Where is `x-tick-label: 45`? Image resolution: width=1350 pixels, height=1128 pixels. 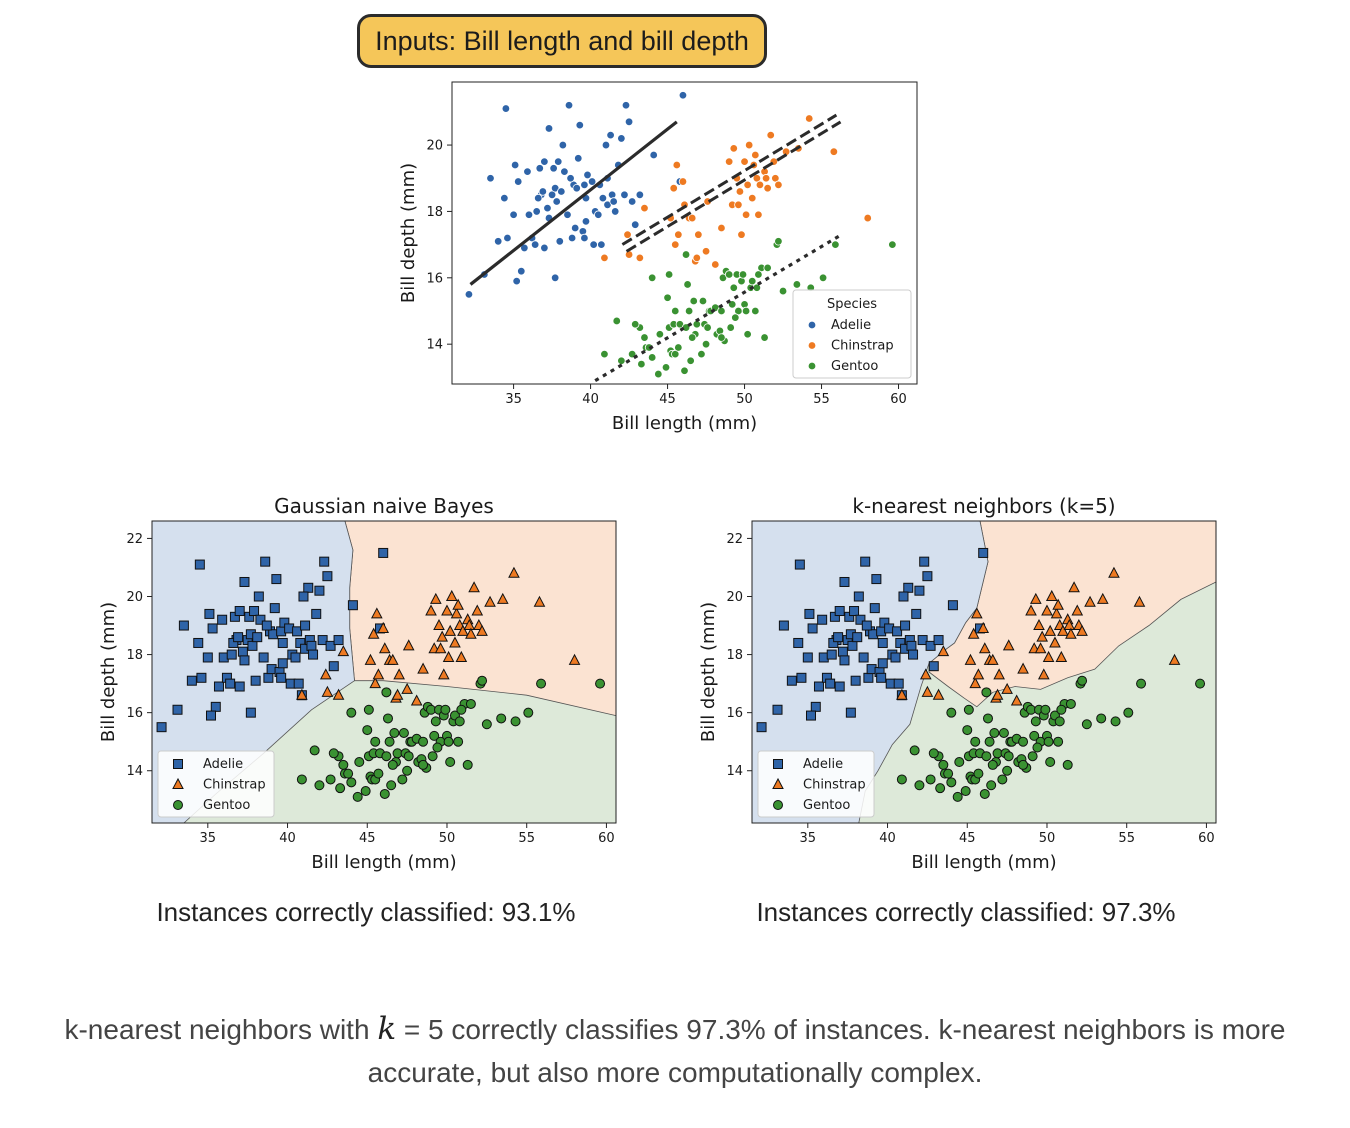
x-tick-label: 45 is located at coordinates (667, 399).